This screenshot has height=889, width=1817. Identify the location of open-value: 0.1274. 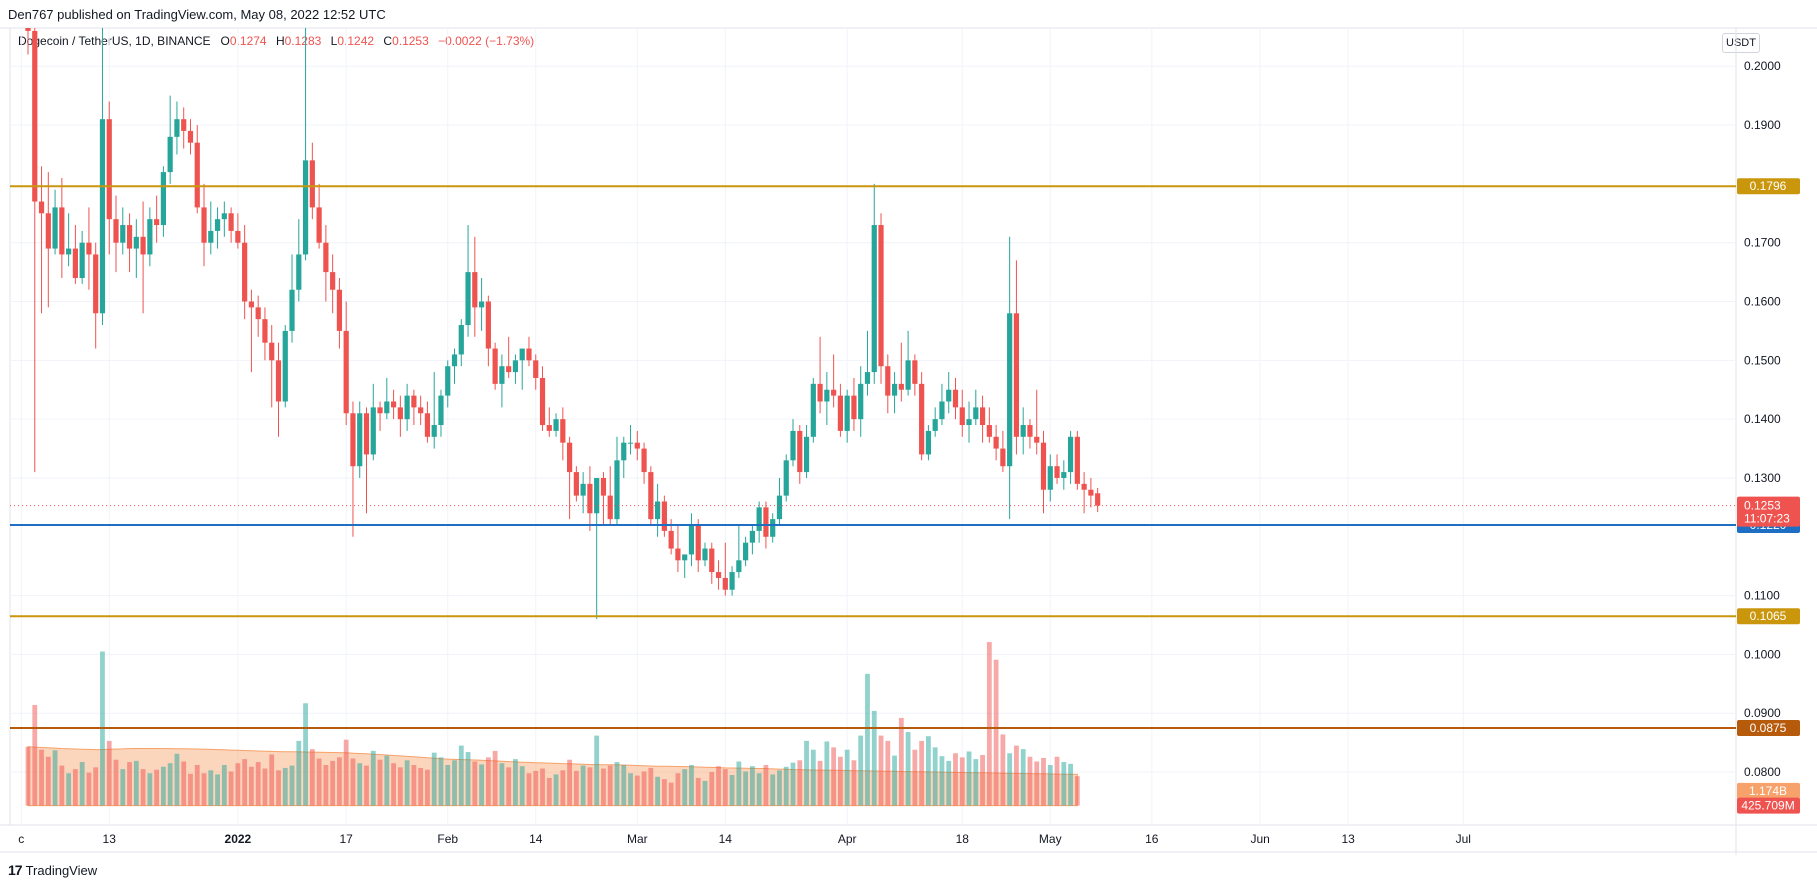
(248, 41).